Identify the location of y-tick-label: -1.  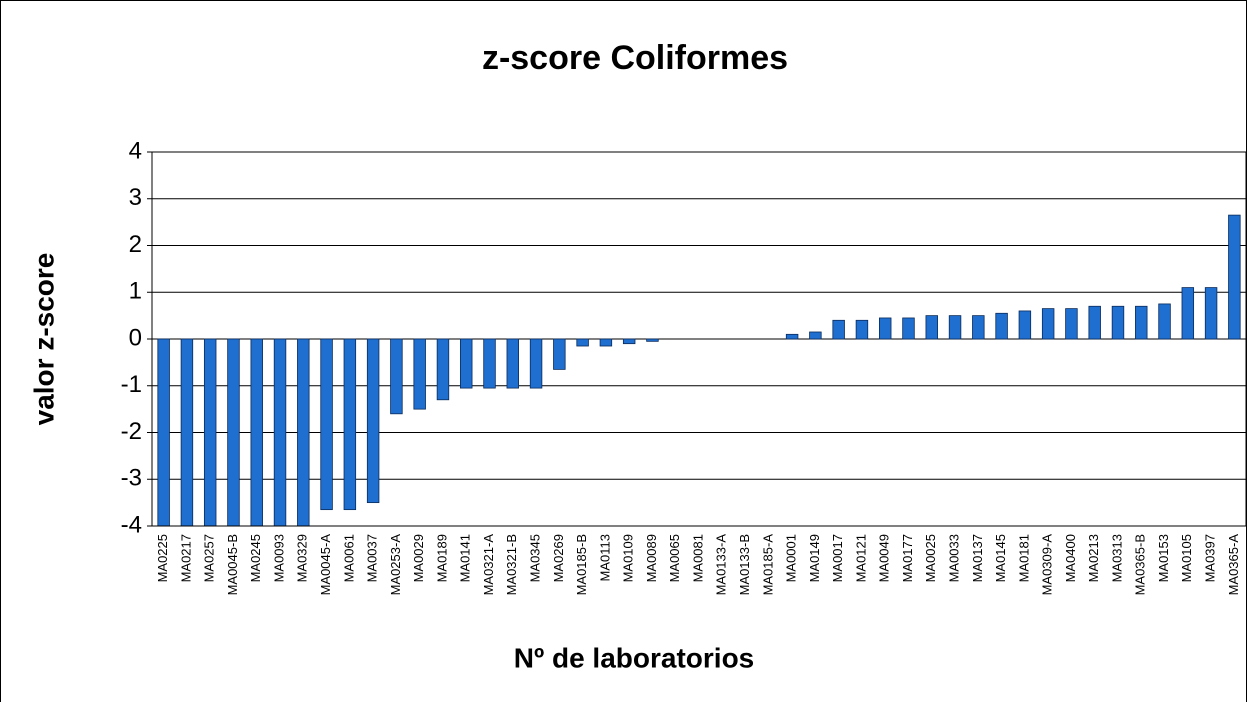
(131, 384).